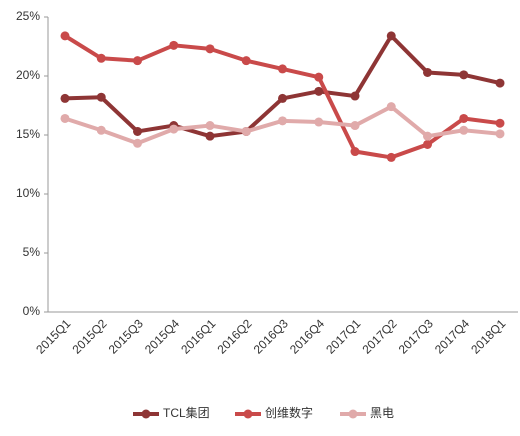  What do you see at coordinates (28, 16) in the screenshot?
I see `y-tick-label: 25%` at bounding box center [28, 16].